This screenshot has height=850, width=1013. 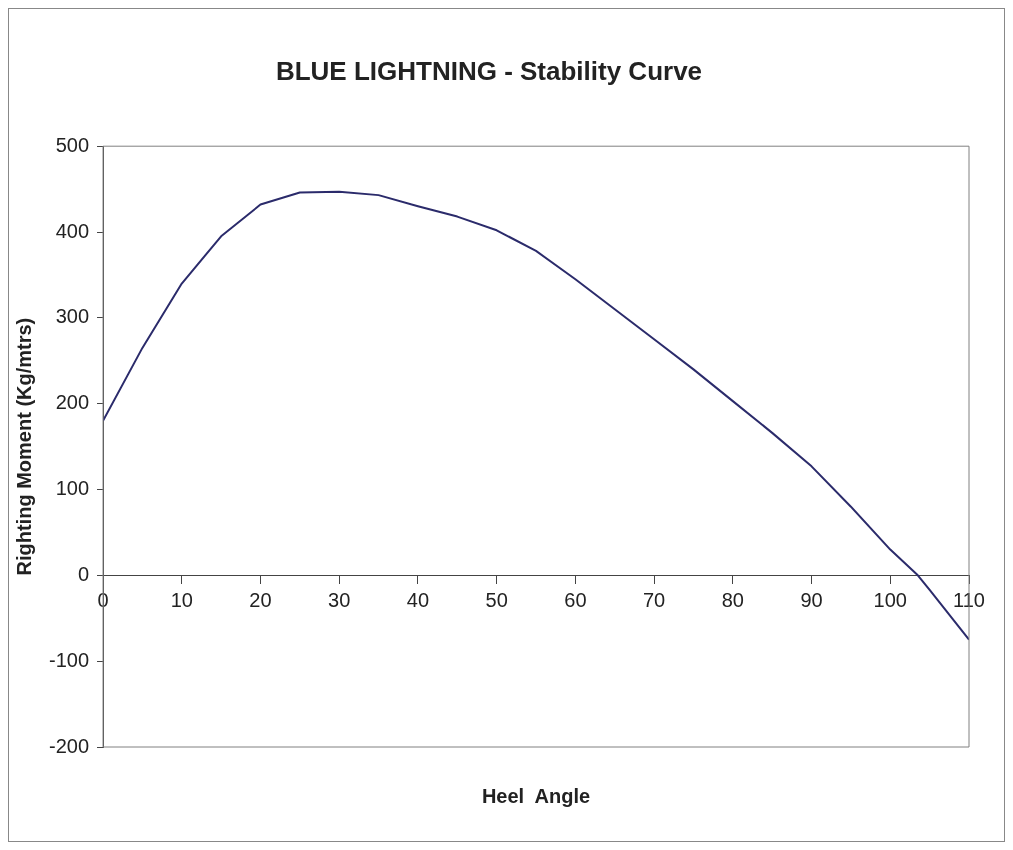 What do you see at coordinates (575, 599) in the screenshot?
I see `x-tick-label: 60` at bounding box center [575, 599].